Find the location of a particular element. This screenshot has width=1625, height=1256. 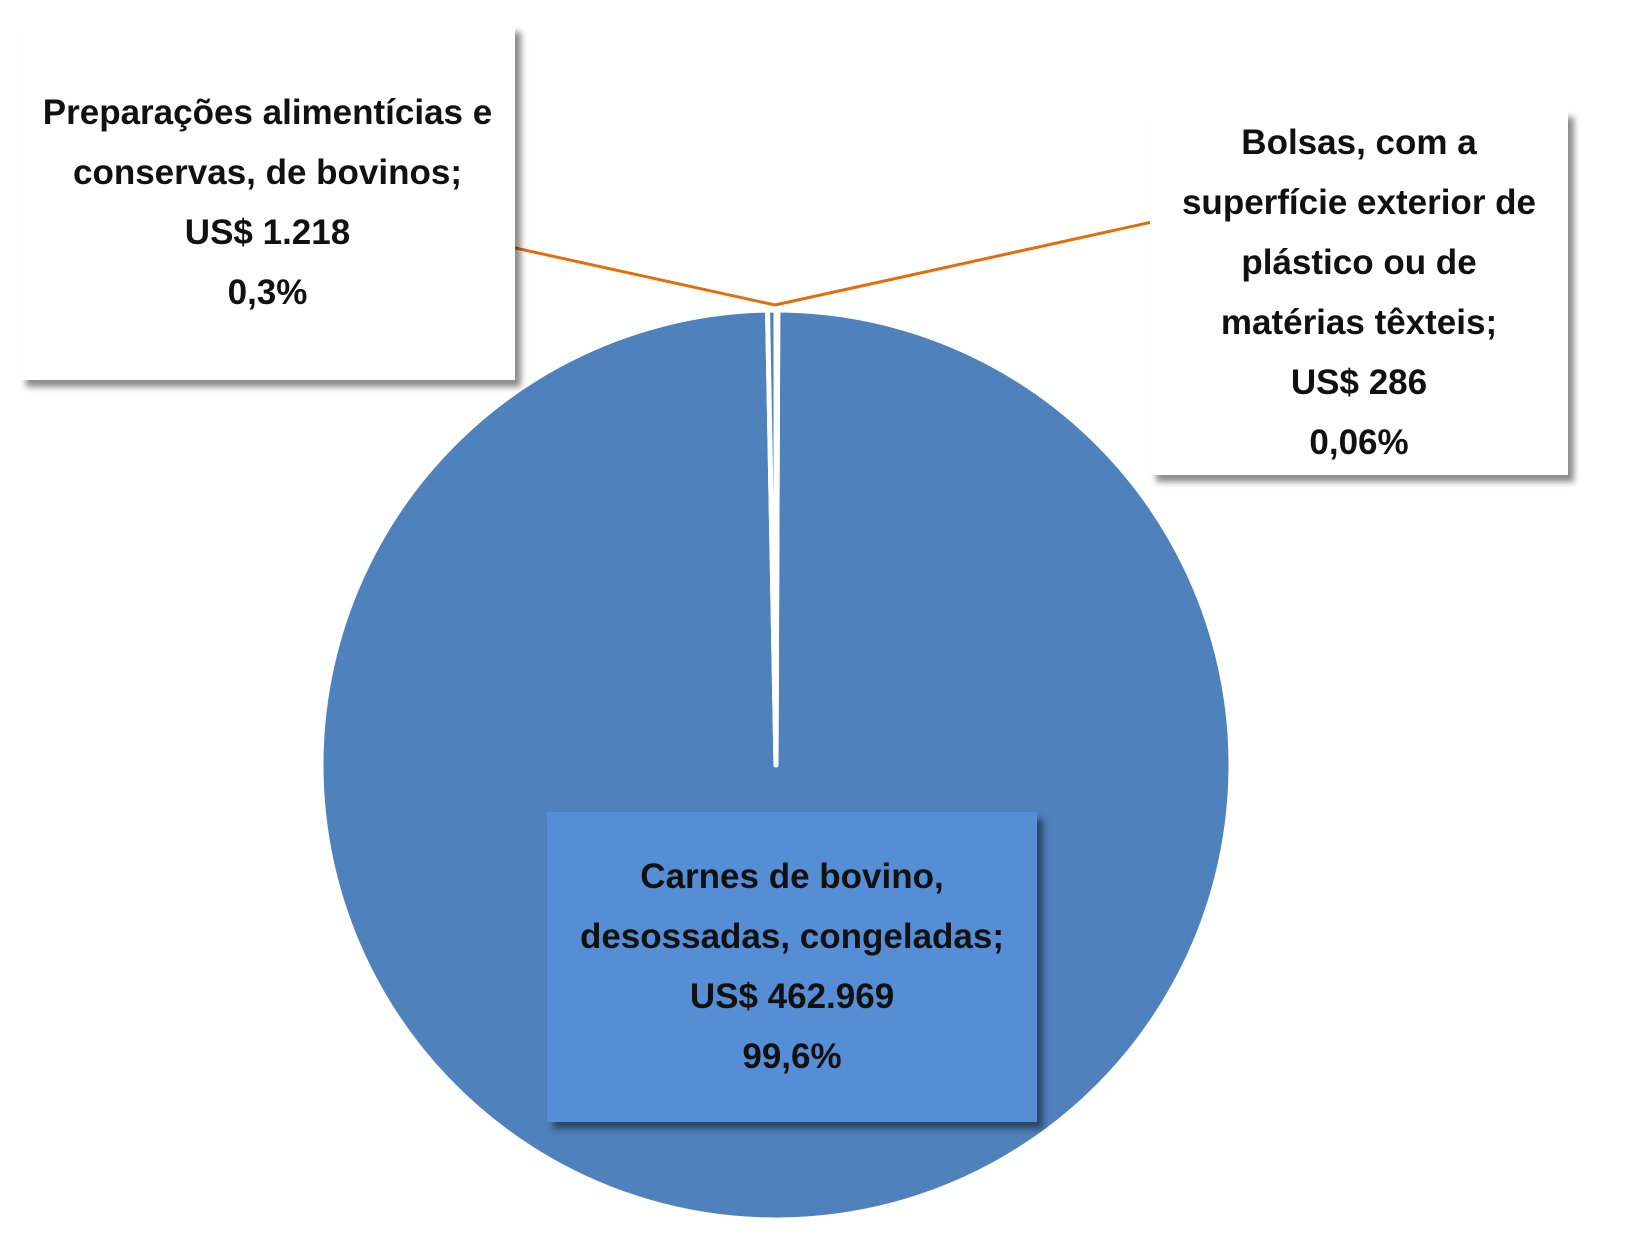

value-label: 0,06% is located at coordinates (1359, 442).